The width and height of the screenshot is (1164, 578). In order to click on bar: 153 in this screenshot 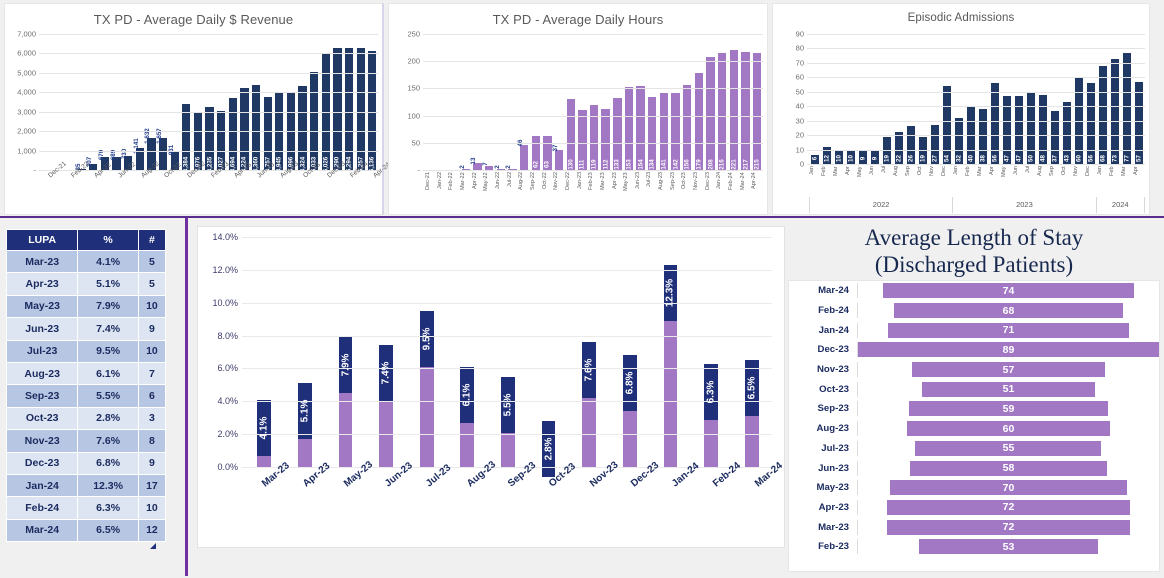, I will do `click(629, 128)`.